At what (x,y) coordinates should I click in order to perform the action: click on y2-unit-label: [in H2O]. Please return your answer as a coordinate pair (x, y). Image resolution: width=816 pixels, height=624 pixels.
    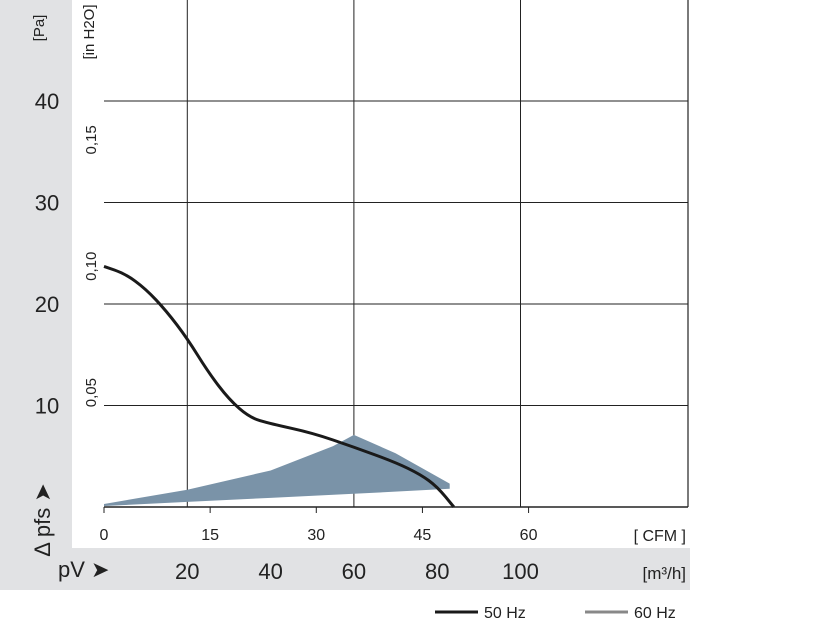
    Looking at the image, I should click on (89, 31).